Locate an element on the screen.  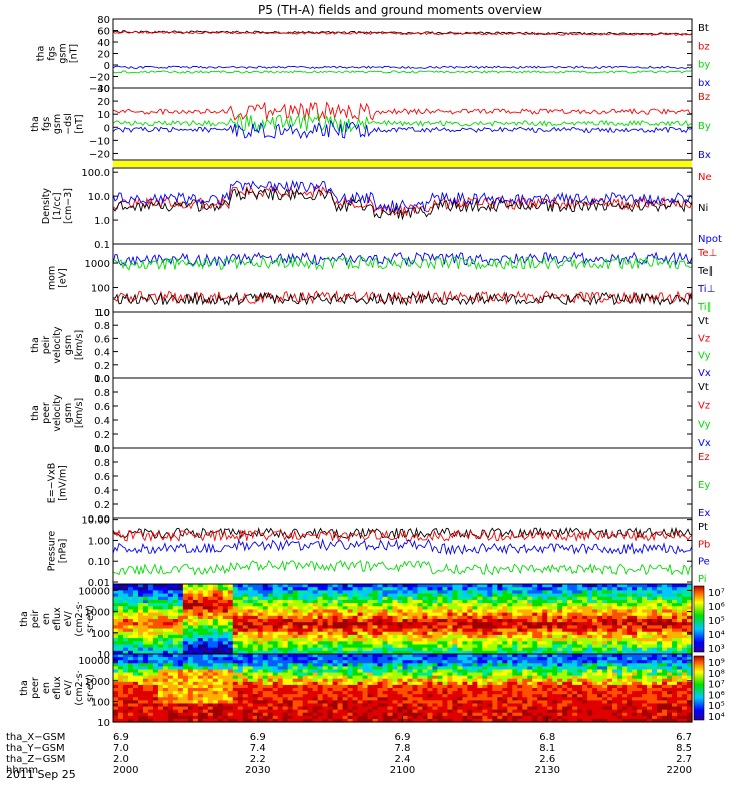
legend-label: by is located at coordinates (704, 65).